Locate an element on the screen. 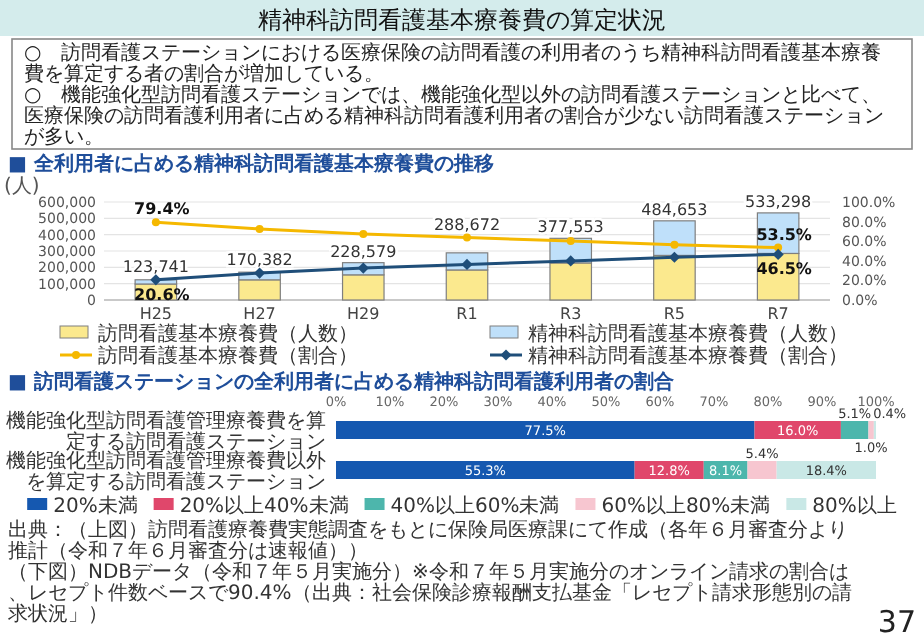  legend-label: 80%以上 is located at coordinates (854, 506).